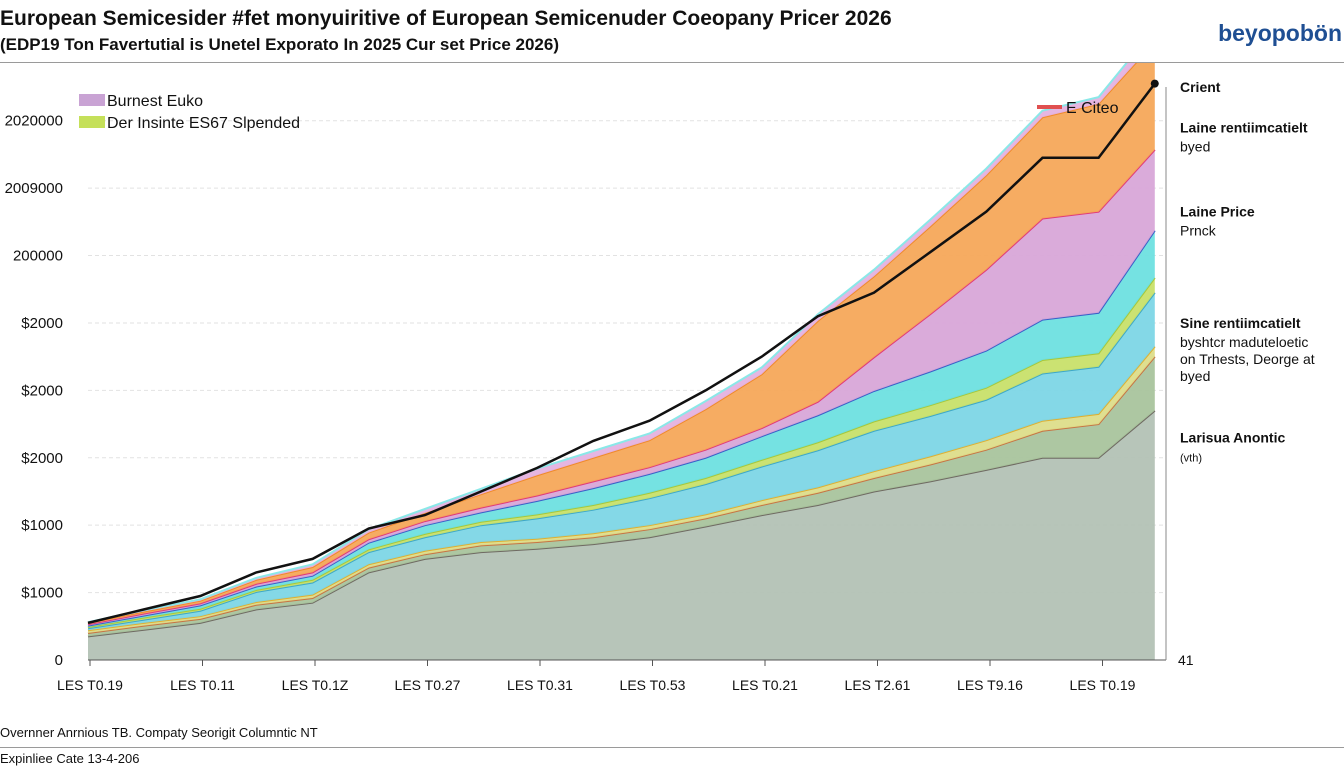 The width and height of the screenshot is (1344, 768). Describe the element at coordinates (1240, 323) in the screenshot. I see `annotation-title: Sine rentiimcatielt` at that location.